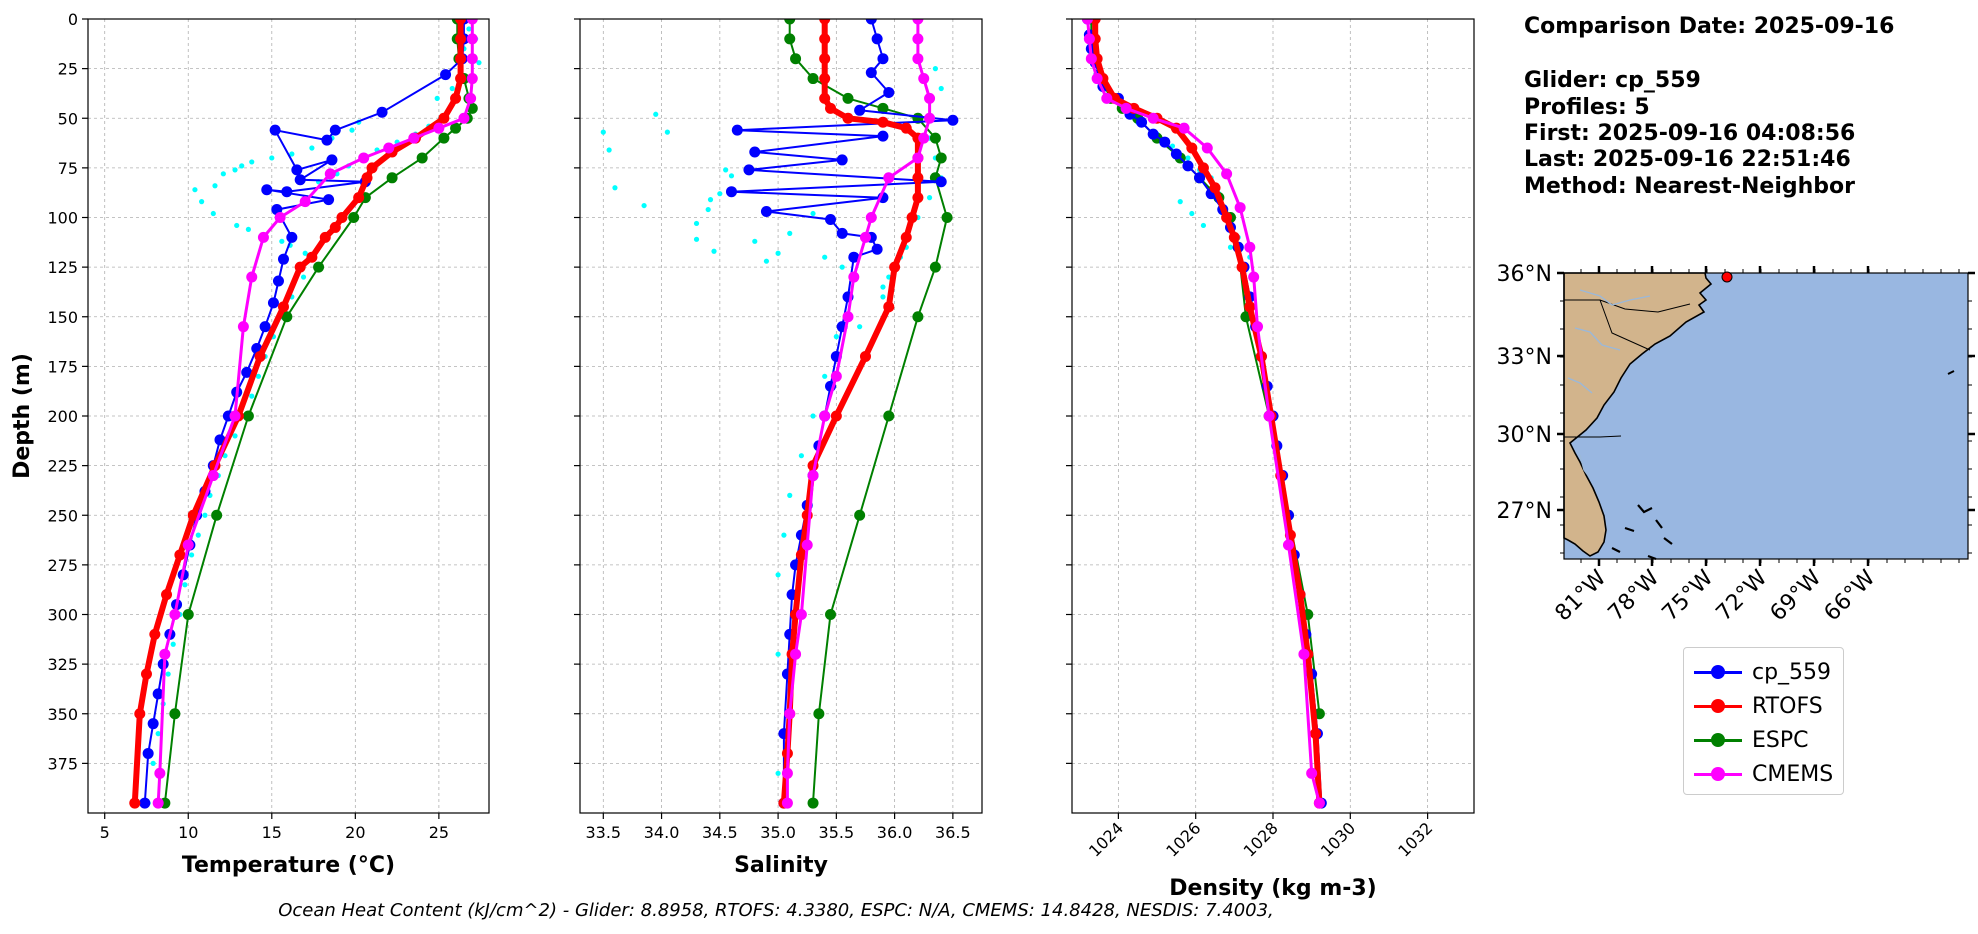  What do you see at coordinates (1793, 774) in the screenshot?
I see `legend-label: CMEMS` at bounding box center [1793, 774].